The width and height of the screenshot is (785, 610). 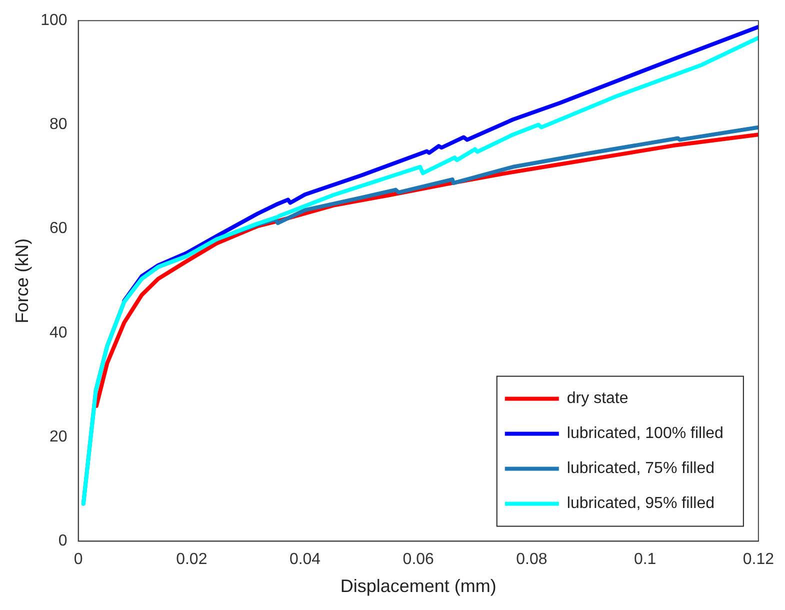 I want to click on y-tick-label: 100, so click(x=54, y=21).